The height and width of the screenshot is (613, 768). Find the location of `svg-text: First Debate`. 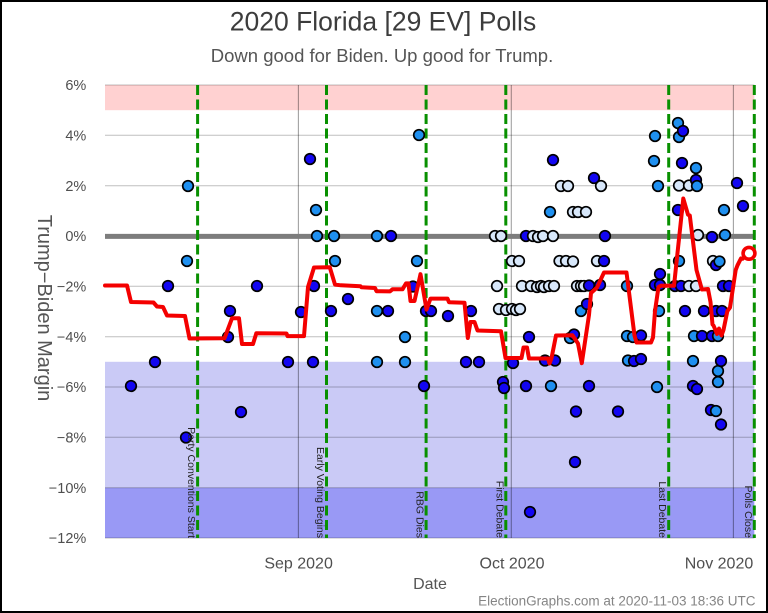

svg-text: First Debate is located at coordinates (499, 509).